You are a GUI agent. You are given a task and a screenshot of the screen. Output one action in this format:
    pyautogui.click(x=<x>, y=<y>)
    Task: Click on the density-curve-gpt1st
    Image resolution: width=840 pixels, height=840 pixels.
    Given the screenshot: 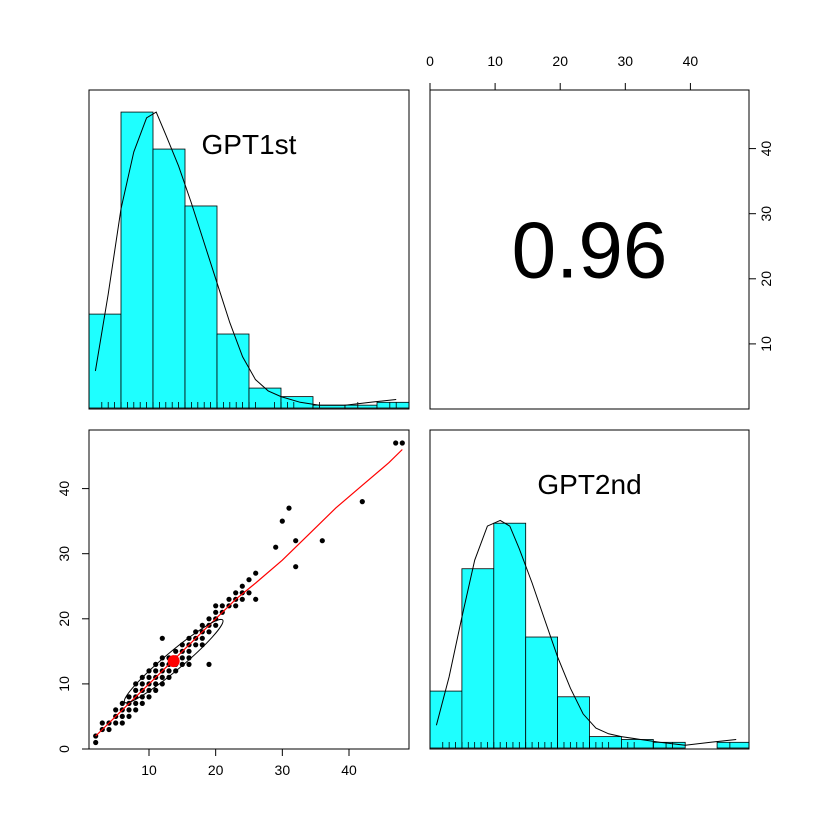 What is the action you would take?
    pyautogui.click(x=245, y=258)
    